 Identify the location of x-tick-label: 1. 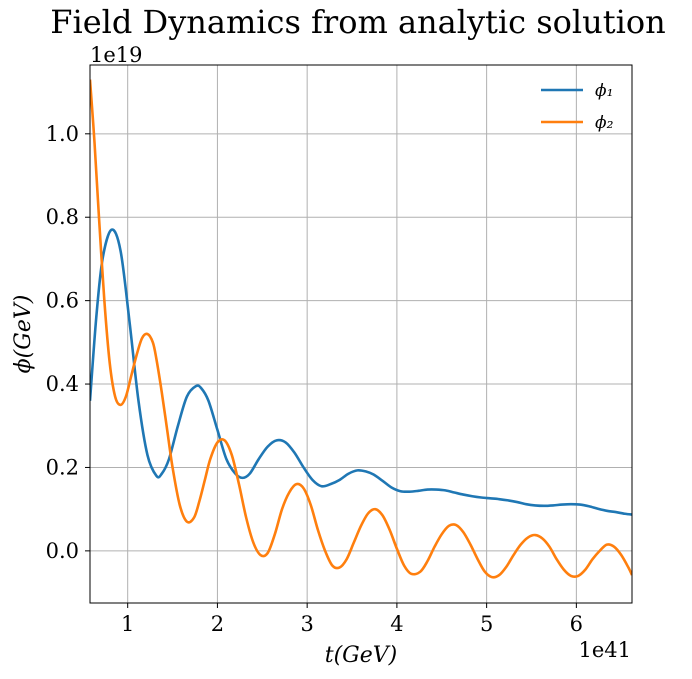
(127, 624).